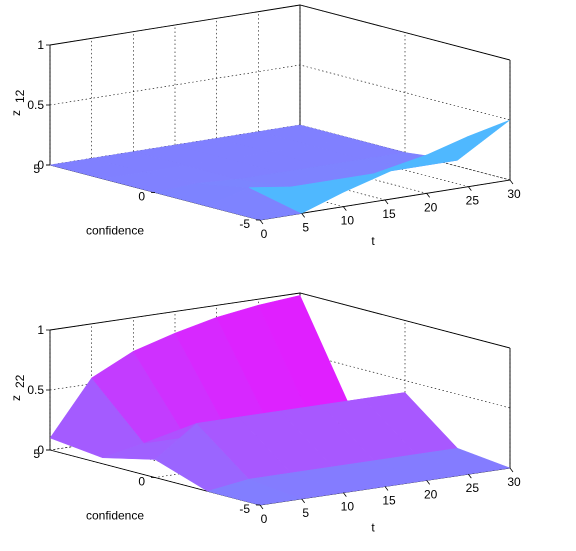 The height and width of the screenshot is (551, 576). I want to click on z-axis-label: z 22, so click(18, 387).